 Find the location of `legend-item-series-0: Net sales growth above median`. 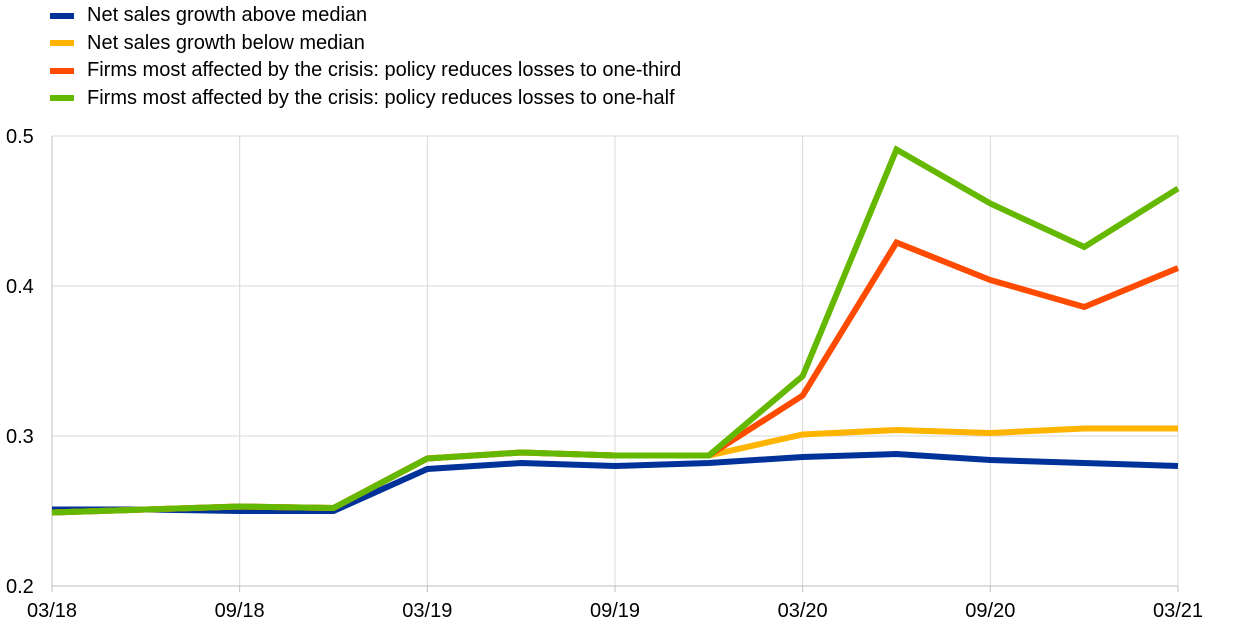

legend-item-series-0: Net sales growth above median is located at coordinates (365, 16).